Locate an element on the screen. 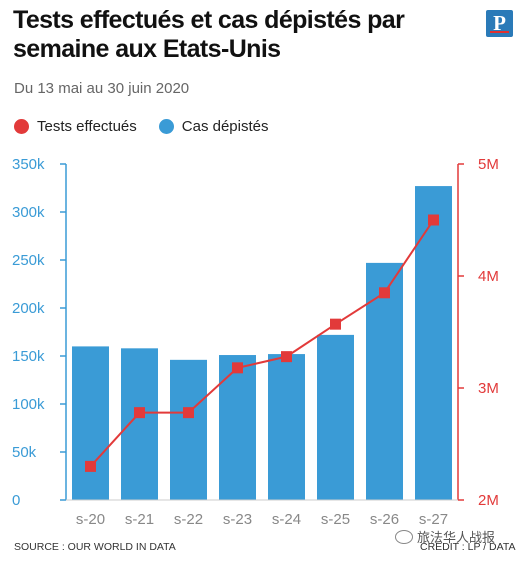 The image size is (524, 561). left-tick-label: 200k is located at coordinates (28, 308).